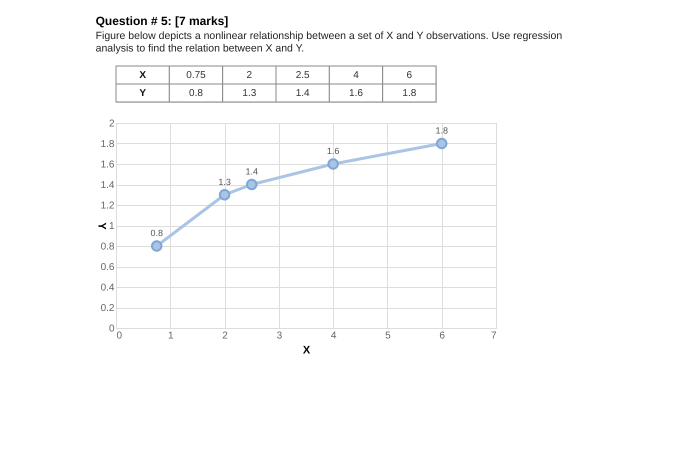  What do you see at coordinates (196, 75) in the screenshot?
I see `text: 0.75` at bounding box center [196, 75].